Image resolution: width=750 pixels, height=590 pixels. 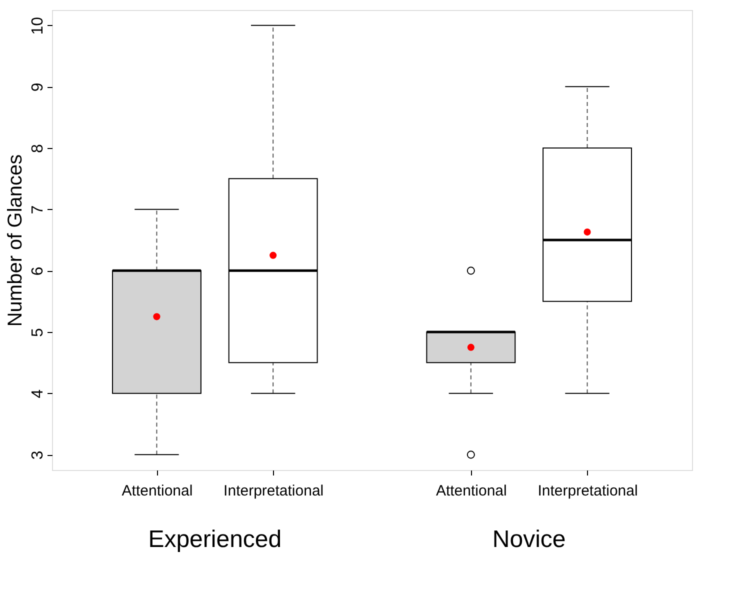 I want to click on y-tick-label: 8, so click(x=38, y=148).